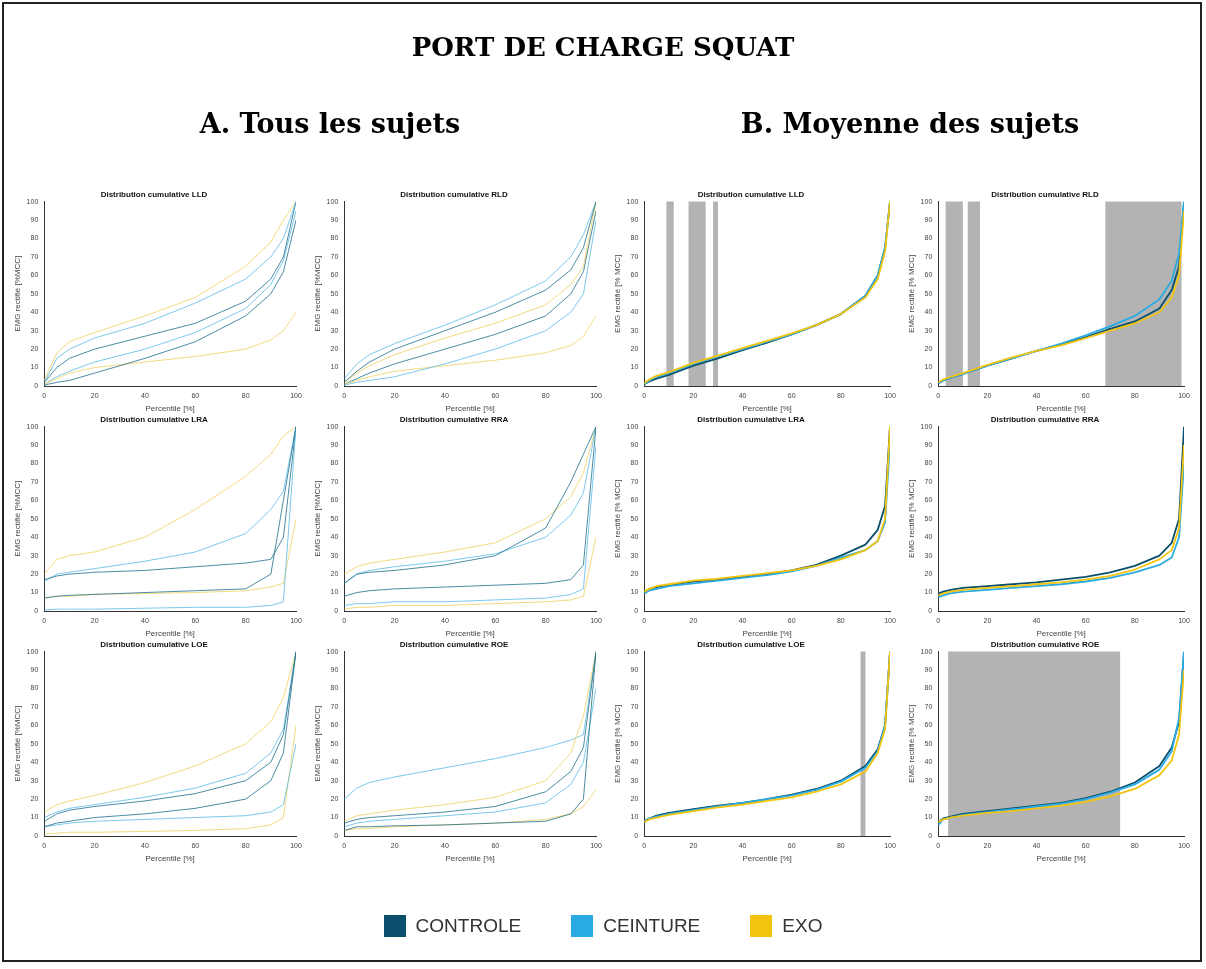  Describe the element at coordinates (330, 123) in the screenshot. I see `text: A. Tous les sujets` at that location.